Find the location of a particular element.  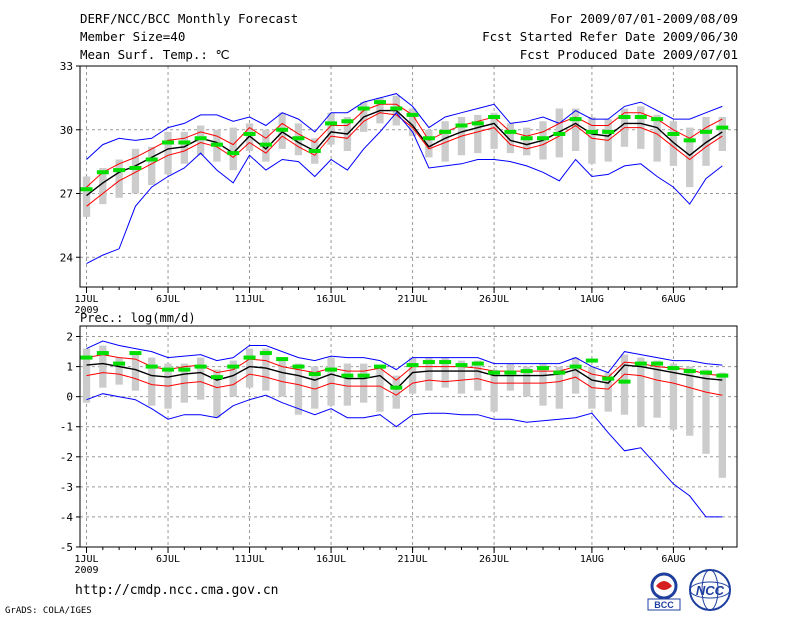

x-year-label: 2009 is located at coordinates (86, 310).